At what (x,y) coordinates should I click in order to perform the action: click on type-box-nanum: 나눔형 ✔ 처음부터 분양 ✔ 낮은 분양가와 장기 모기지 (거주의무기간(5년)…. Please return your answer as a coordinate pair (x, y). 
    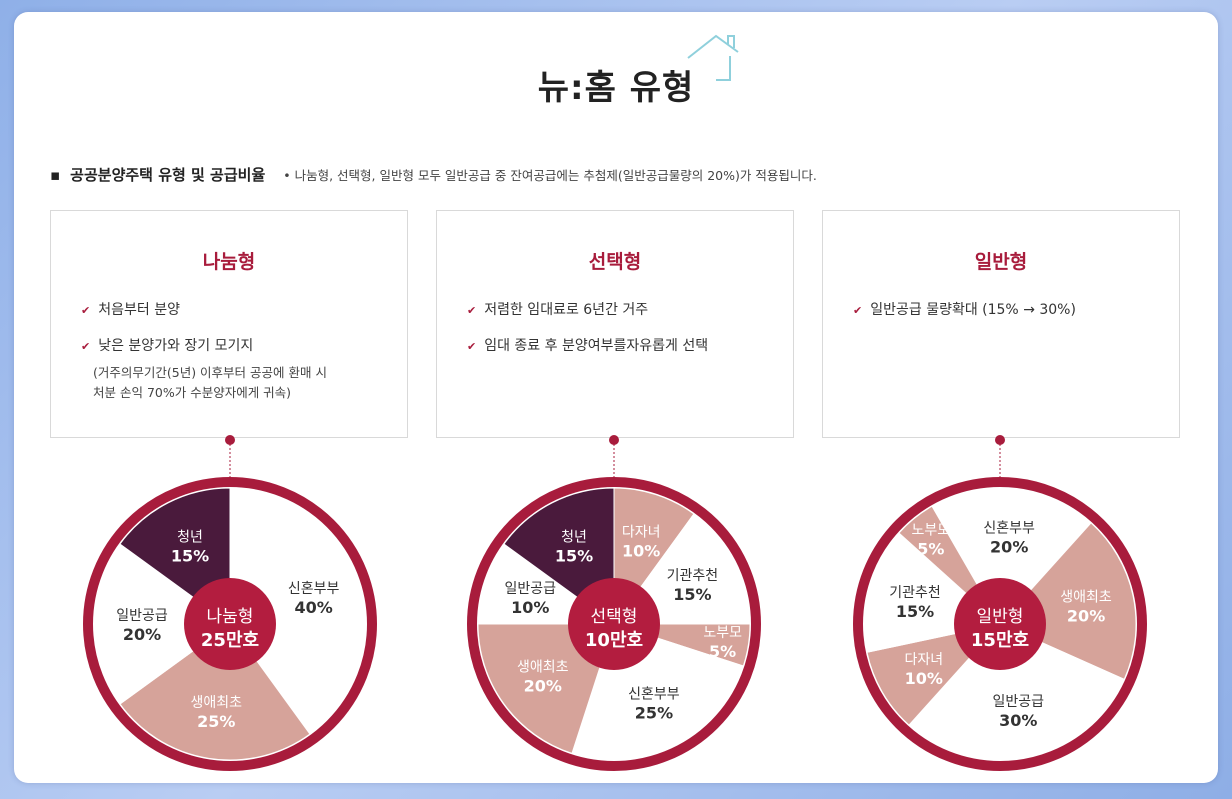
    Looking at the image, I should click on (229, 324).